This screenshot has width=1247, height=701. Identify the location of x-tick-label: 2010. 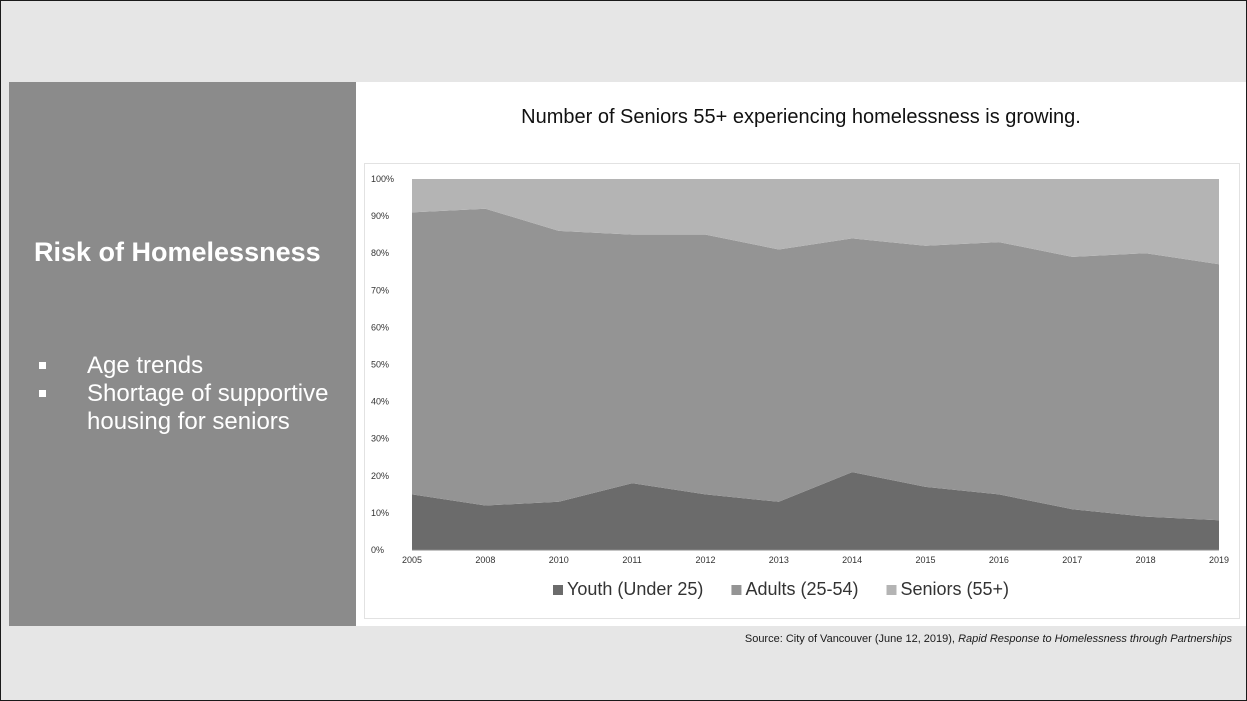
(559, 560).